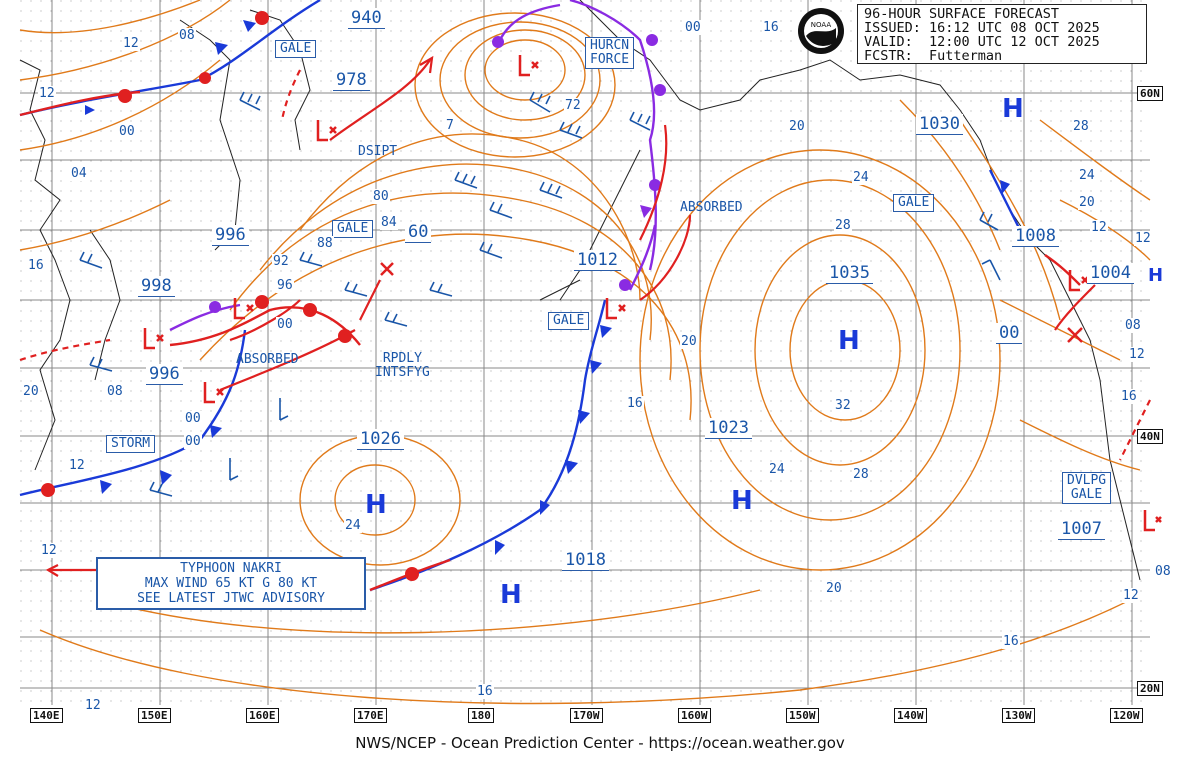 This screenshot has width=1200, height=764. I want to click on annotation: DSIPT, so click(378, 151).